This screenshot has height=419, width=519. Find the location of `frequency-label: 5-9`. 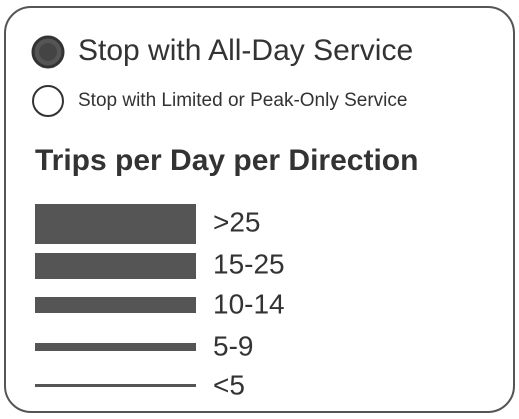

frequency-label: 5-9 is located at coordinates (233, 345).